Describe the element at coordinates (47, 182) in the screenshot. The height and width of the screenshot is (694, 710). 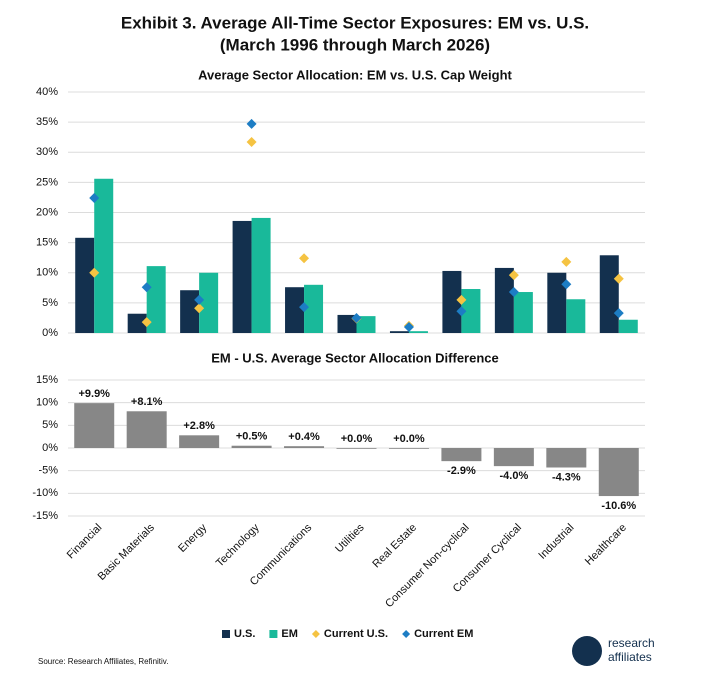
I see `y-tick-label: 25%` at that location.